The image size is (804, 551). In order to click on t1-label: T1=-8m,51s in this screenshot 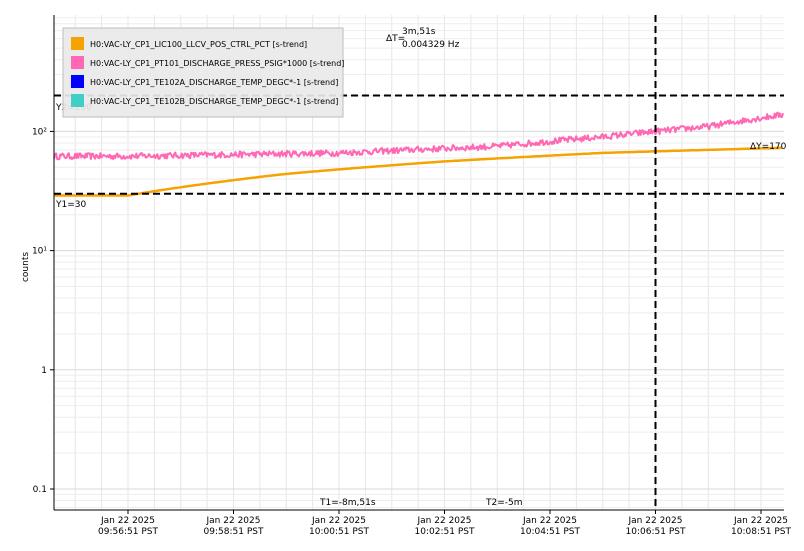, I will do `click(347, 503)`.